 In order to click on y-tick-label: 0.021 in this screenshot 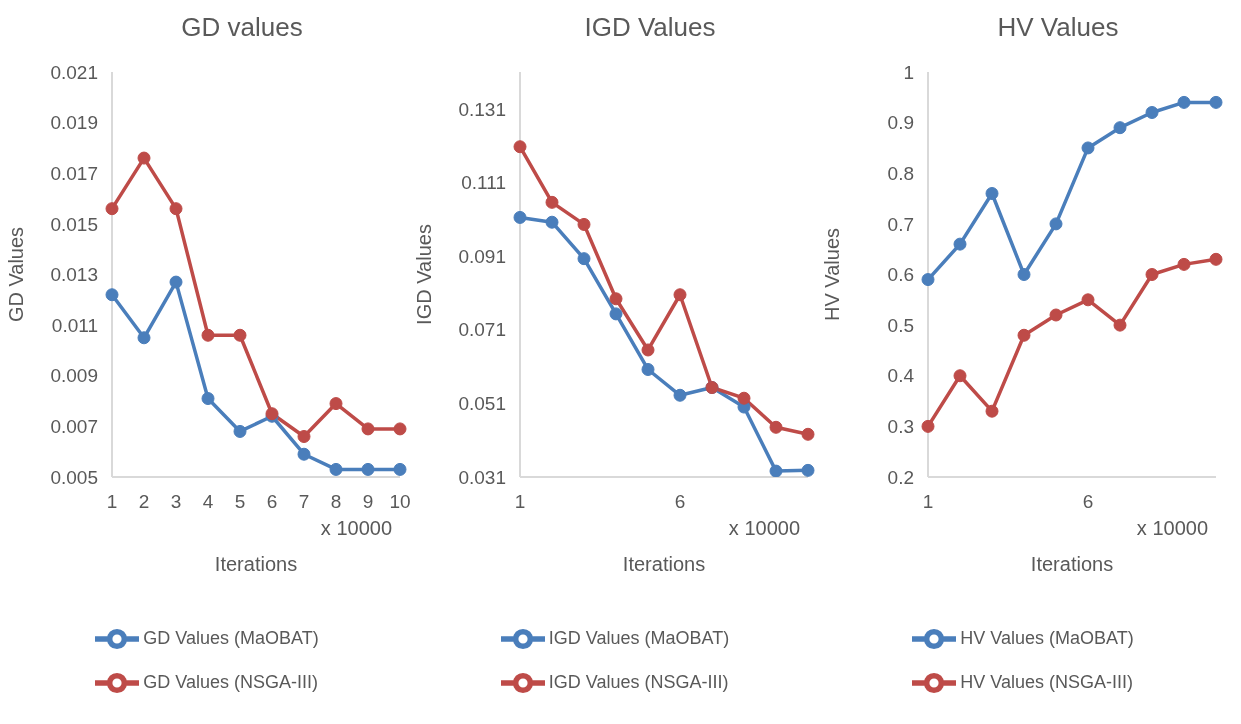, I will do `click(74, 72)`.